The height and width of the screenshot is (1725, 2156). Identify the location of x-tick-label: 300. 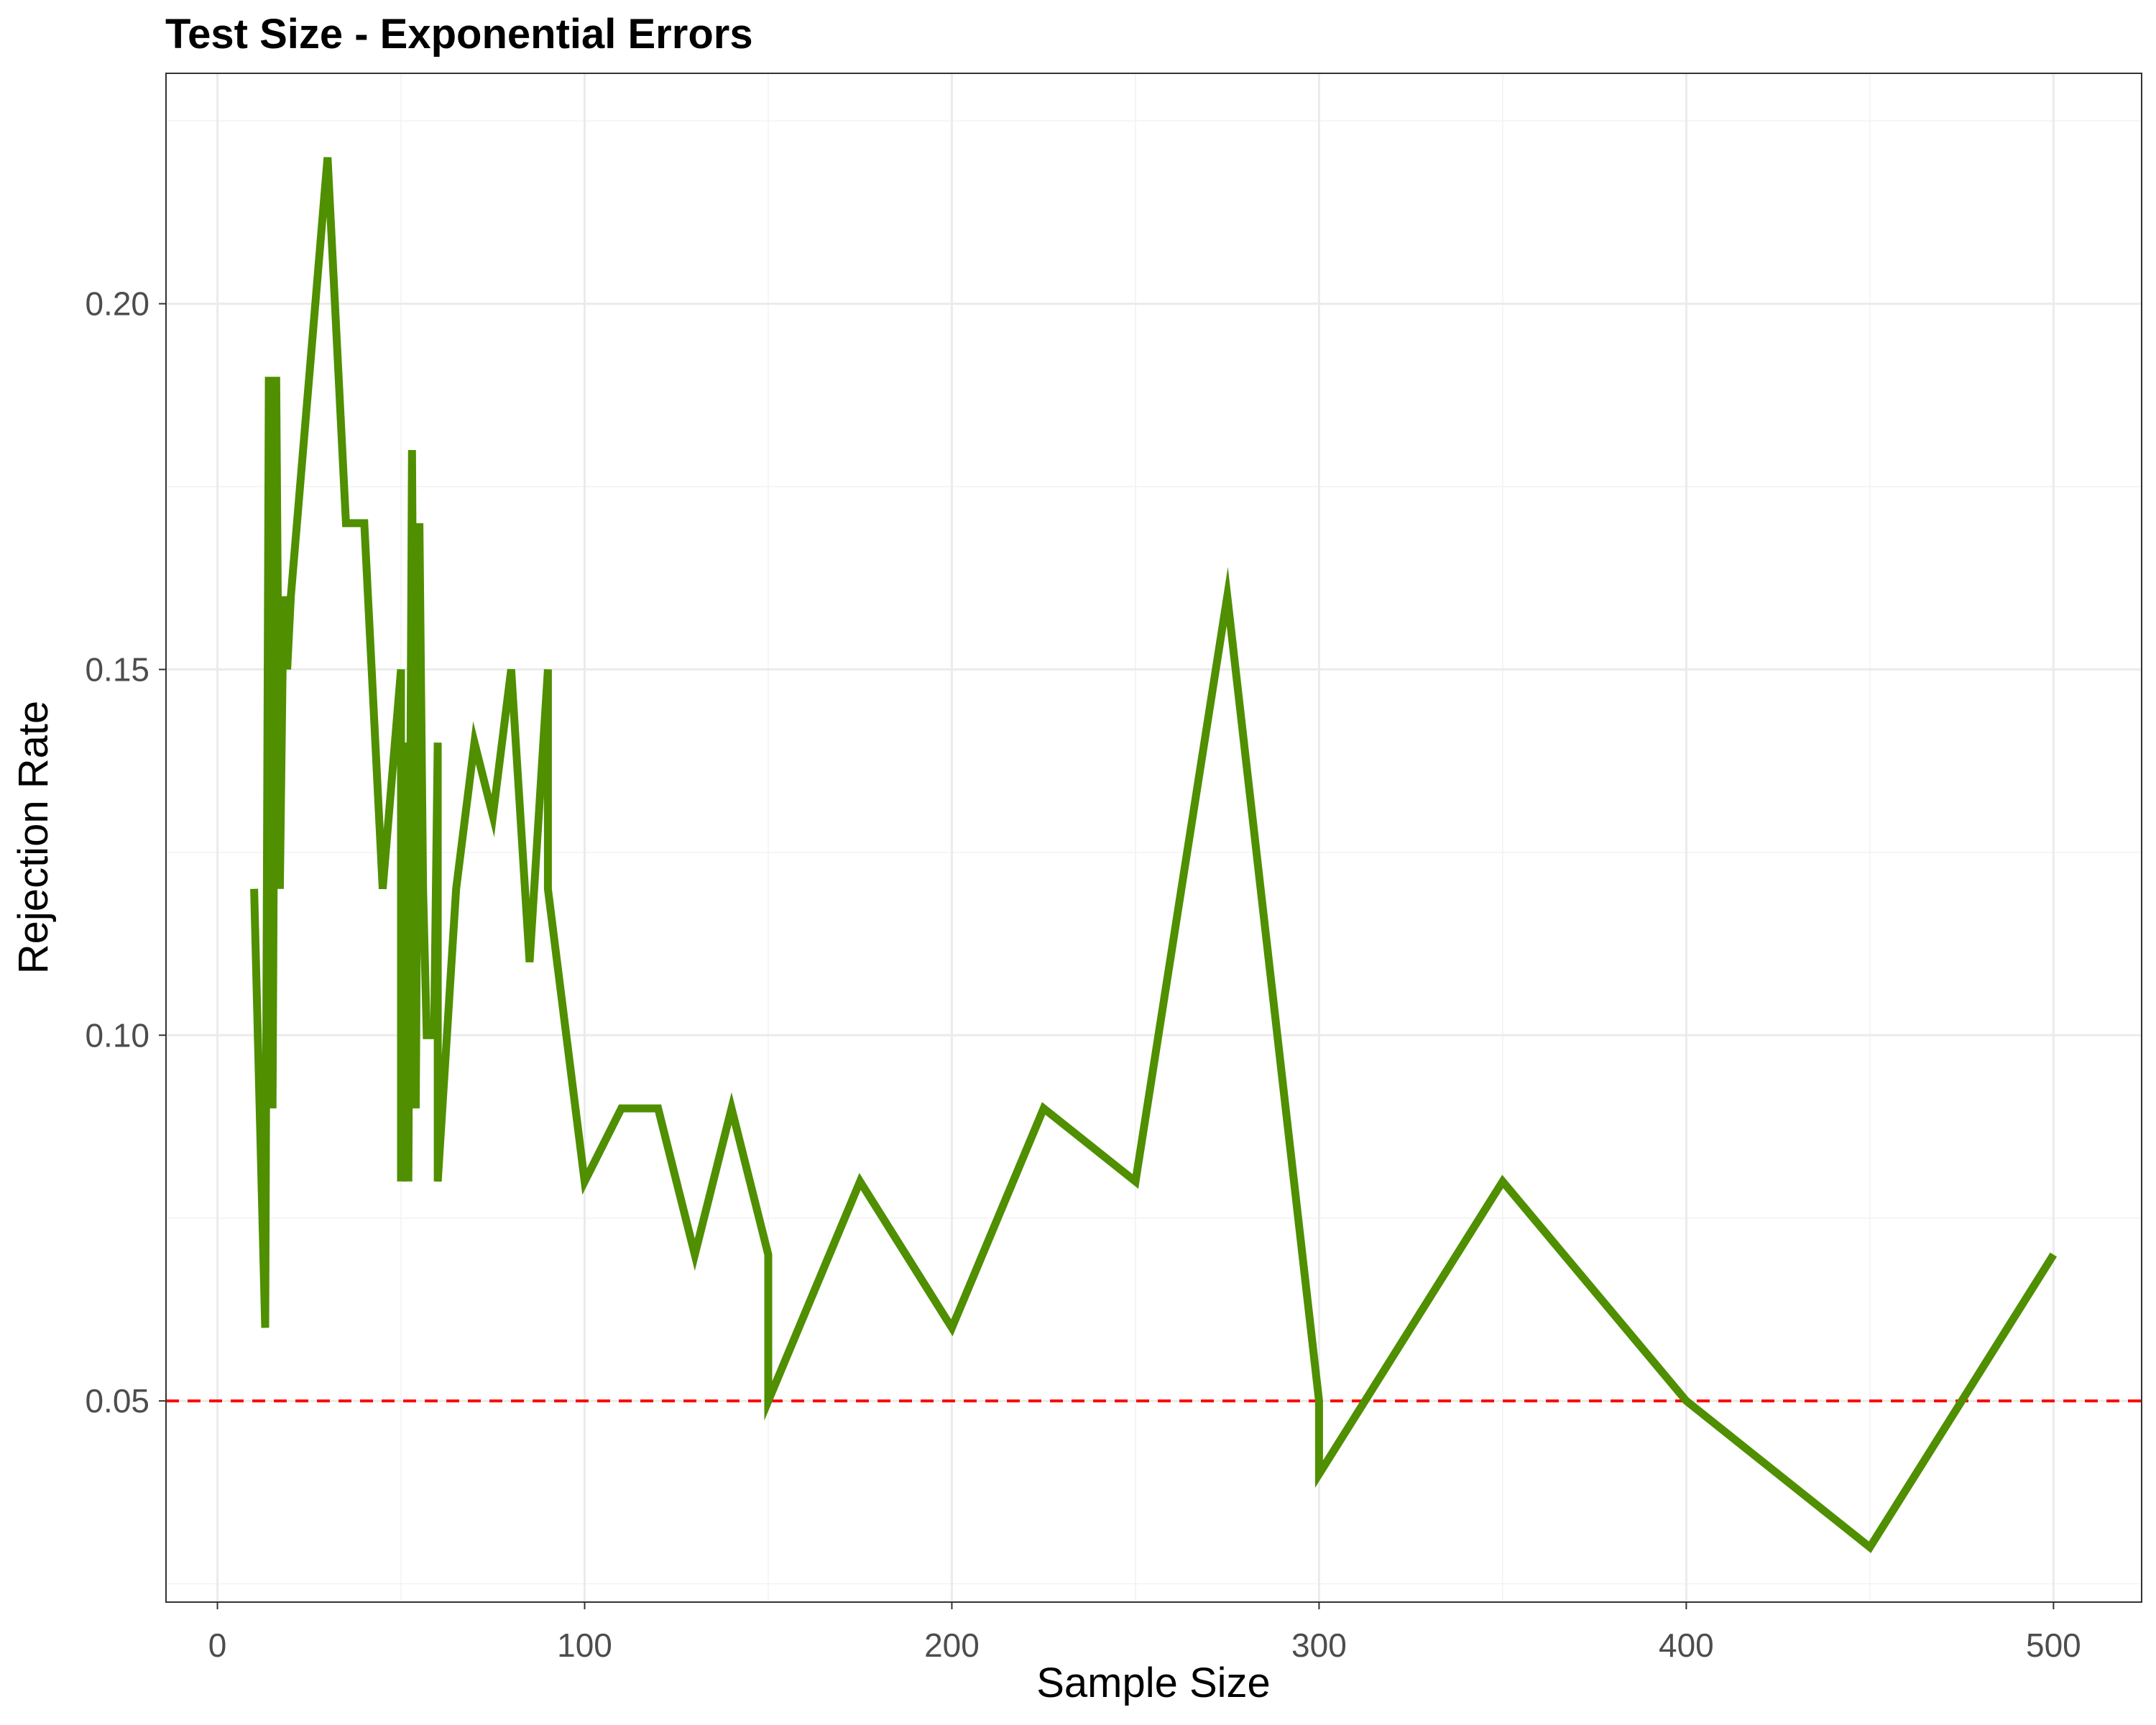
(1319, 1645).